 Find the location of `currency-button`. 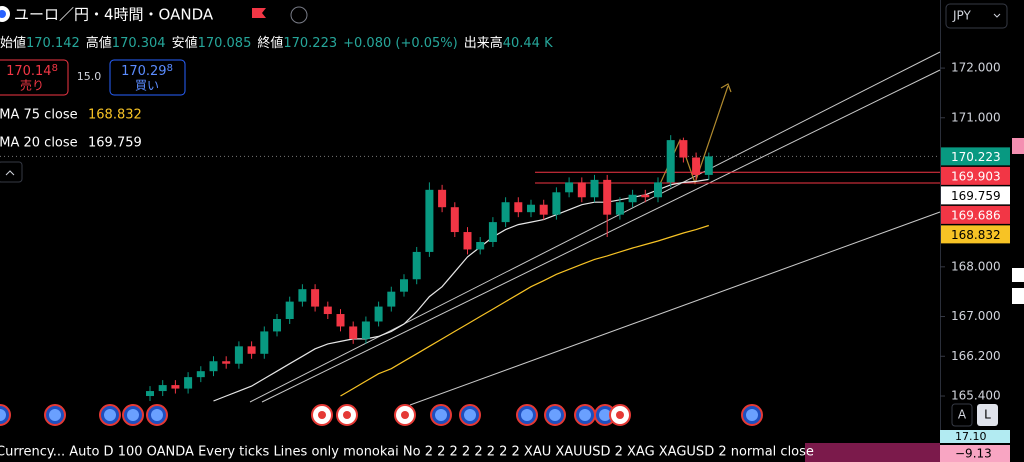

currency-button is located at coordinates (976, 16).